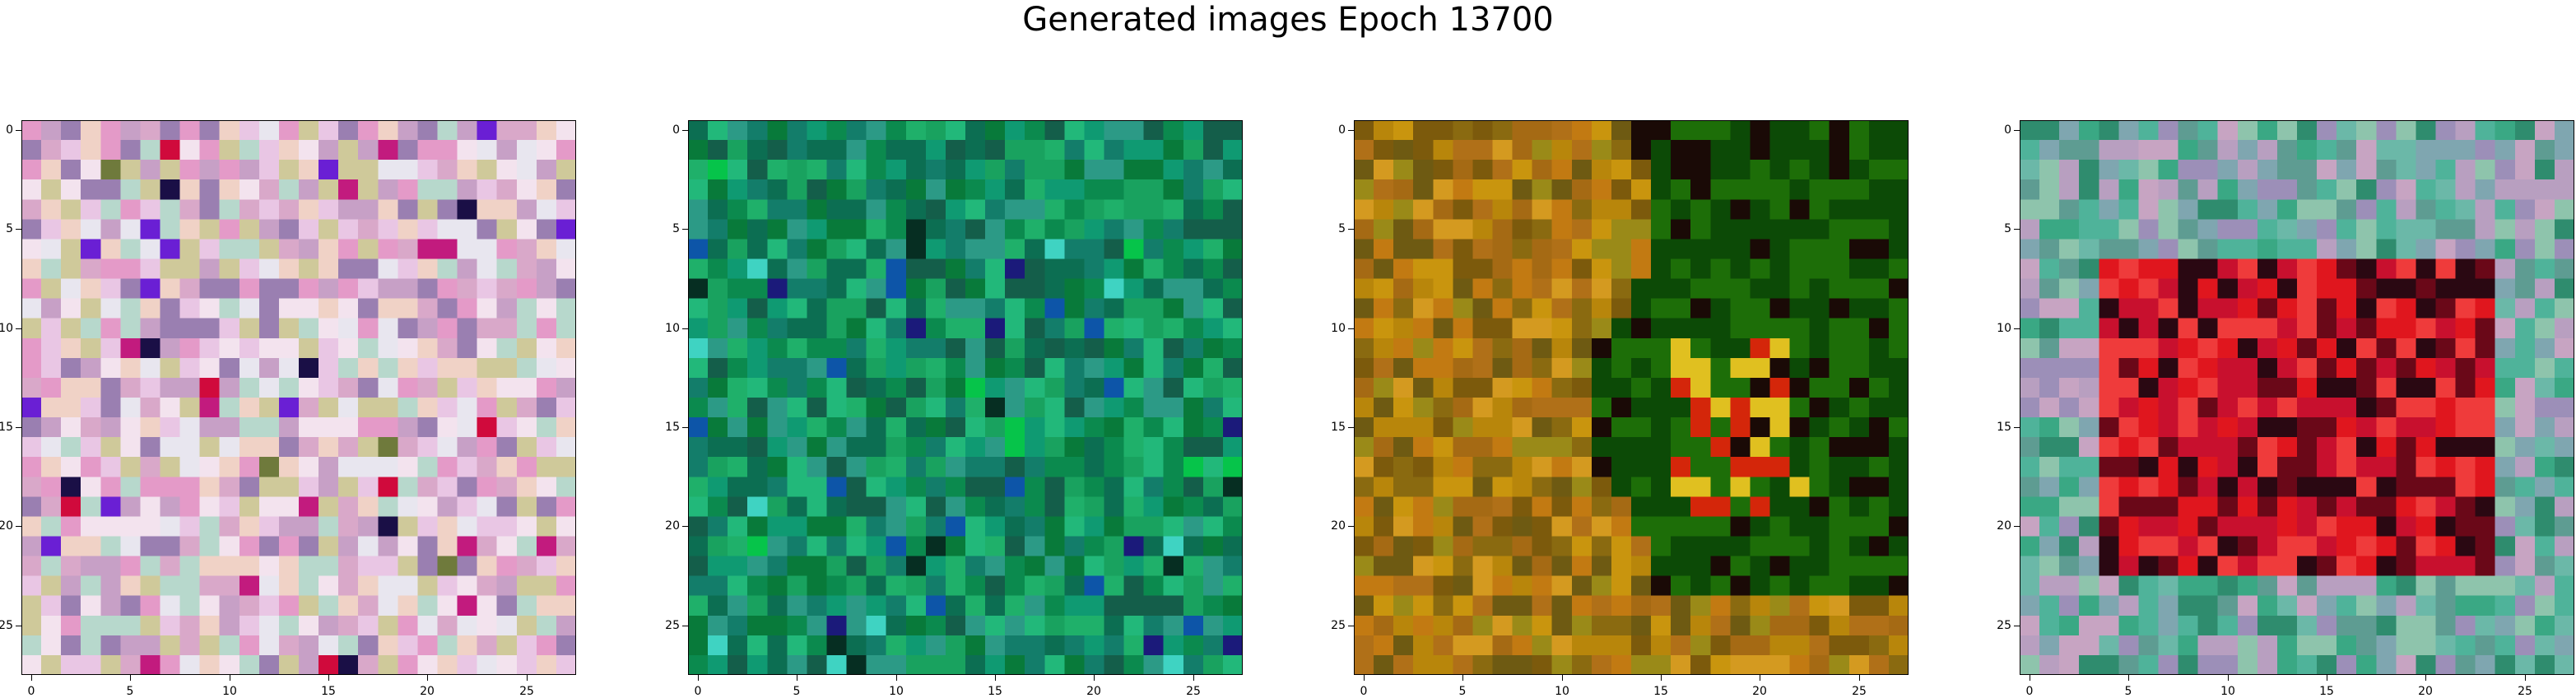 The width and height of the screenshot is (2576, 698). What do you see at coordinates (427, 691) in the screenshot?
I see `x-tick-label: 20` at bounding box center [427, 691].